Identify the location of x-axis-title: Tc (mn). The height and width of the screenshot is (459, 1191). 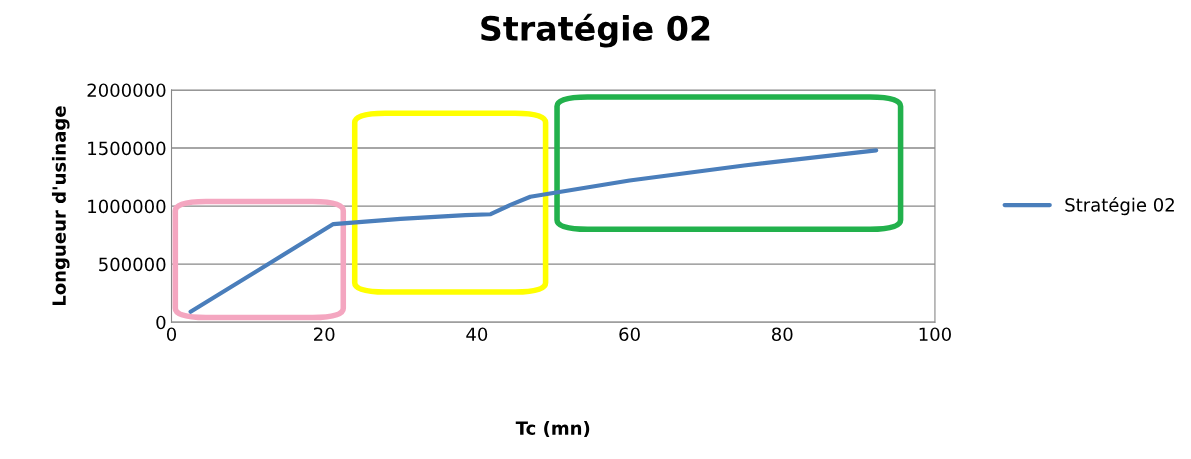
(552, 429).